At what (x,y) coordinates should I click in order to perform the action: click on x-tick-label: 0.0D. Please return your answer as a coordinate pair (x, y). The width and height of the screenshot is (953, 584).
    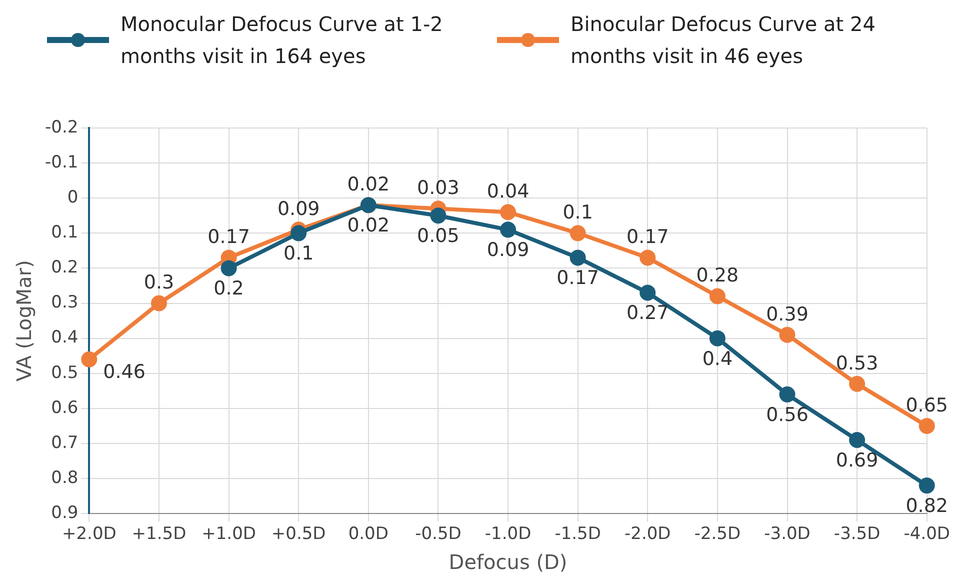
    Looking at the image, I should click on (368, 534).